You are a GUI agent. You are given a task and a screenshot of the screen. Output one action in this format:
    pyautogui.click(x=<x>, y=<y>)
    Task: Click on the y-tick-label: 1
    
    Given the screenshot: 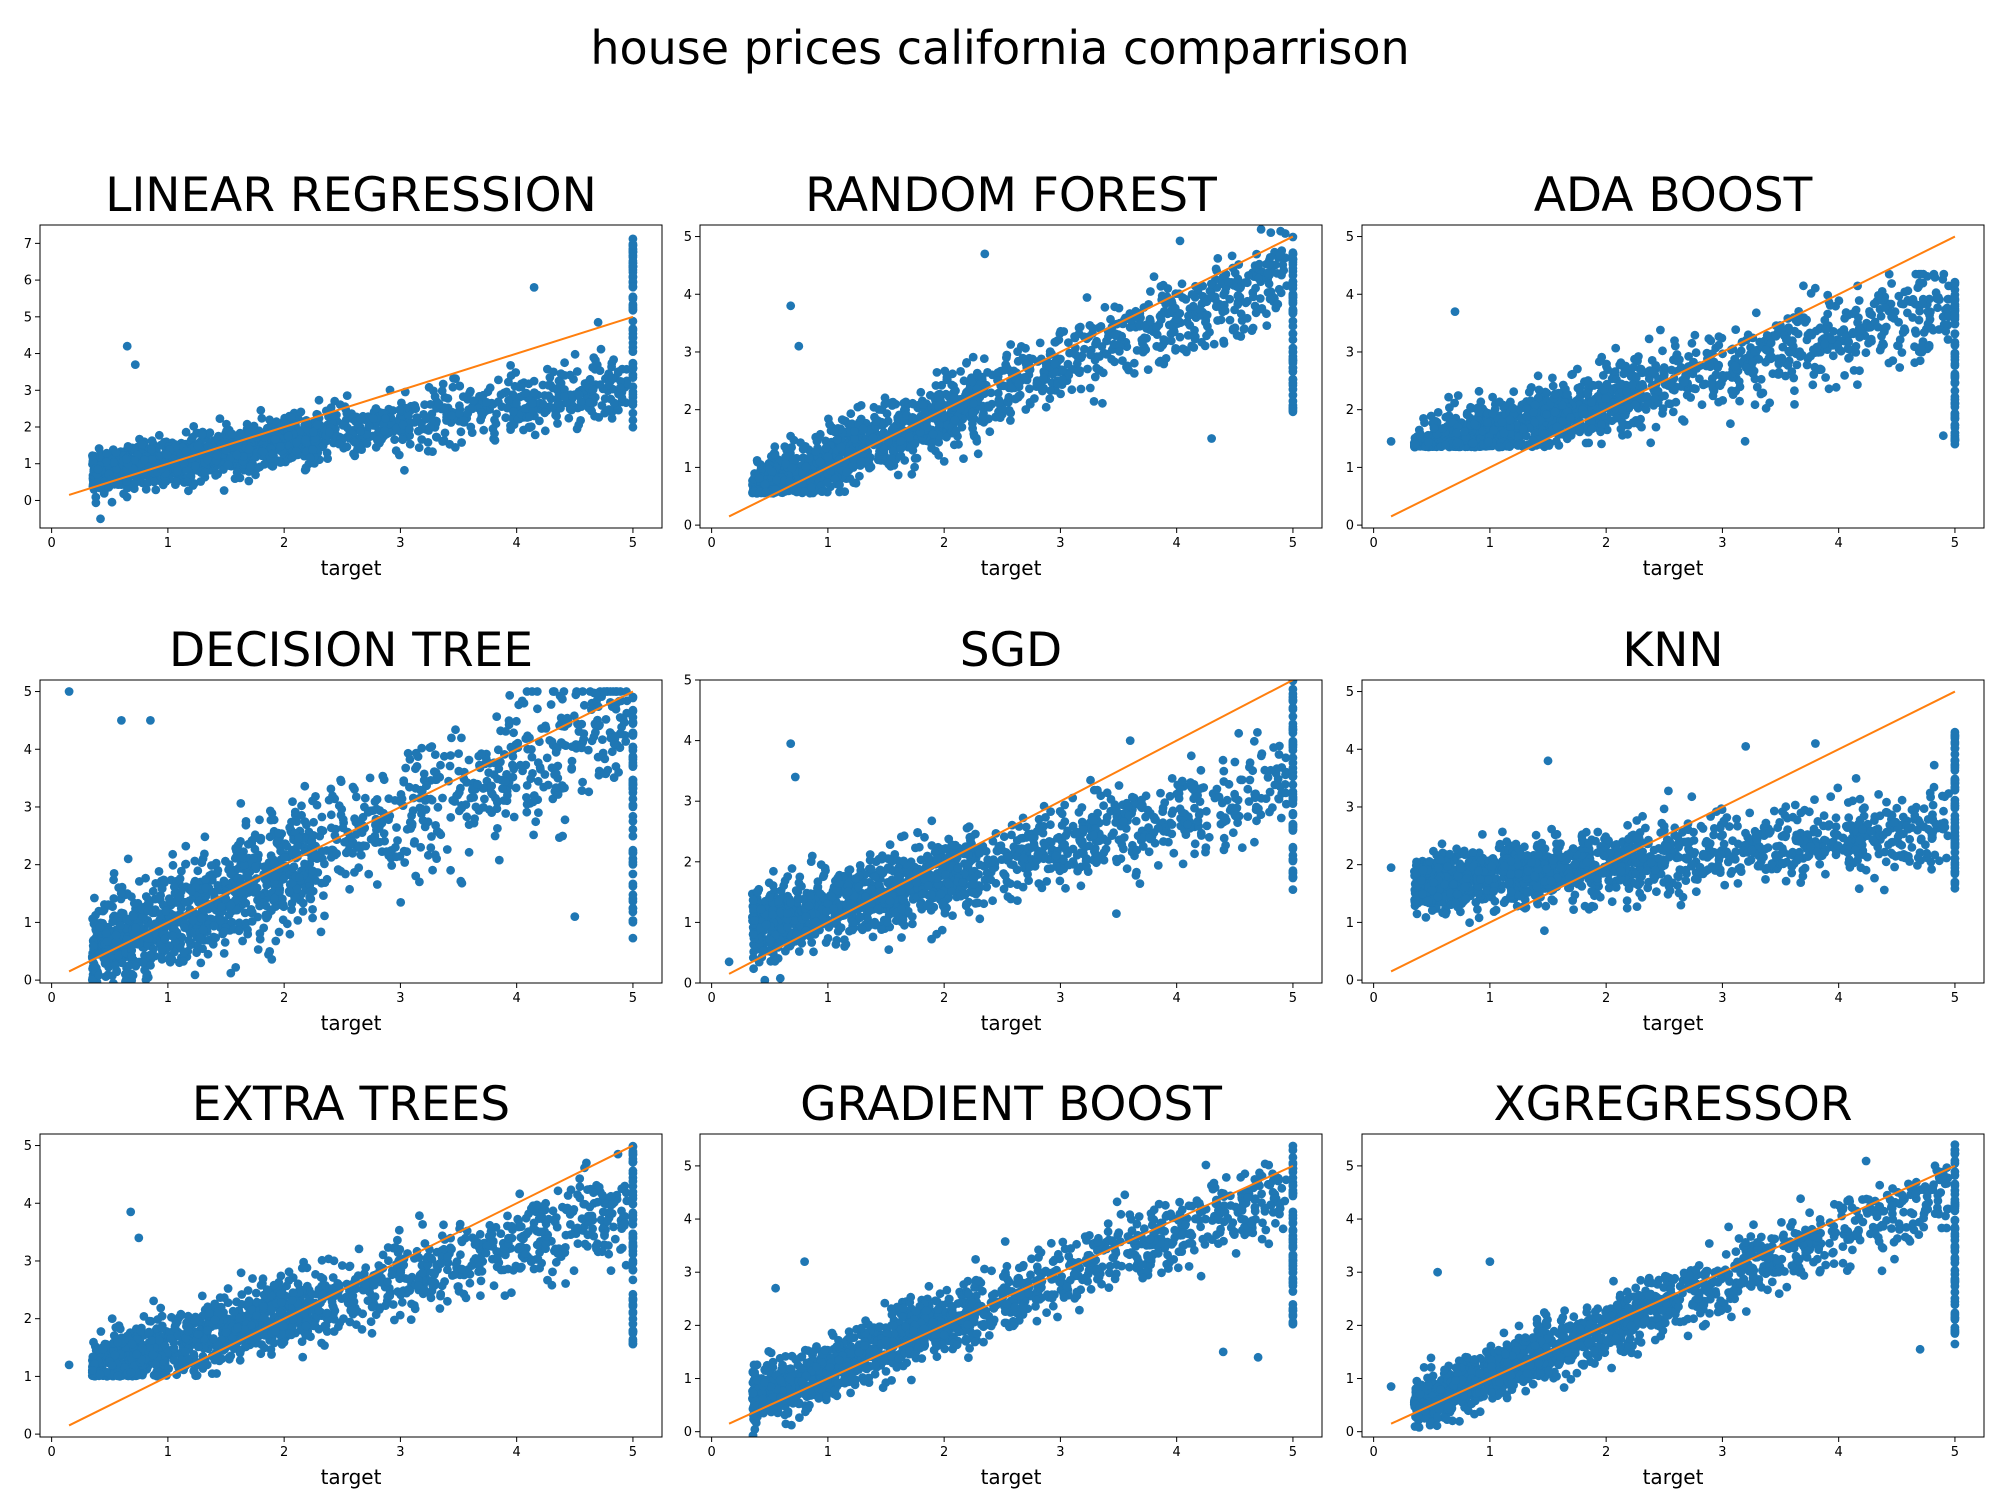 What is the action you would take?
    pyautogui.click(x=1350, y=468)
    